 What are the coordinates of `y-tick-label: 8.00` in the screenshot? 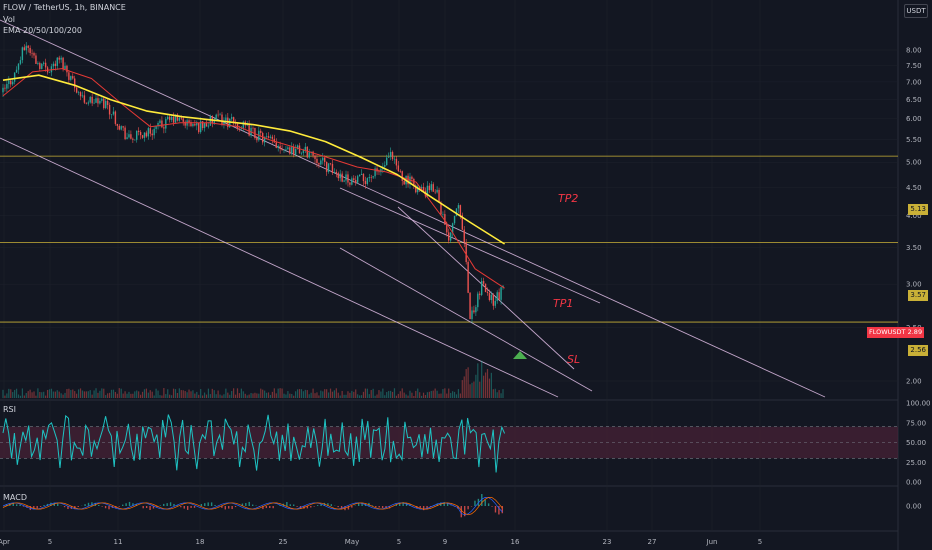 It's located at (914, 51).